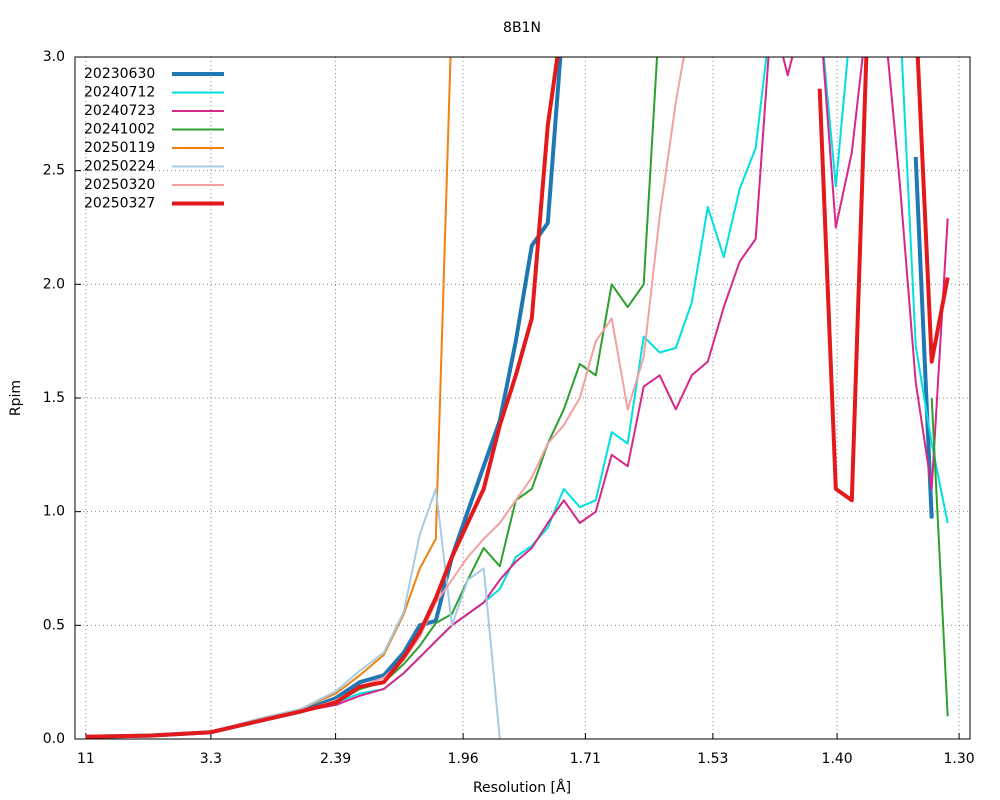  What do you see at coordinates (54, 171) in the screenshot?
I see `y-tick-label: 2.5` at bounding box center [54, 171].